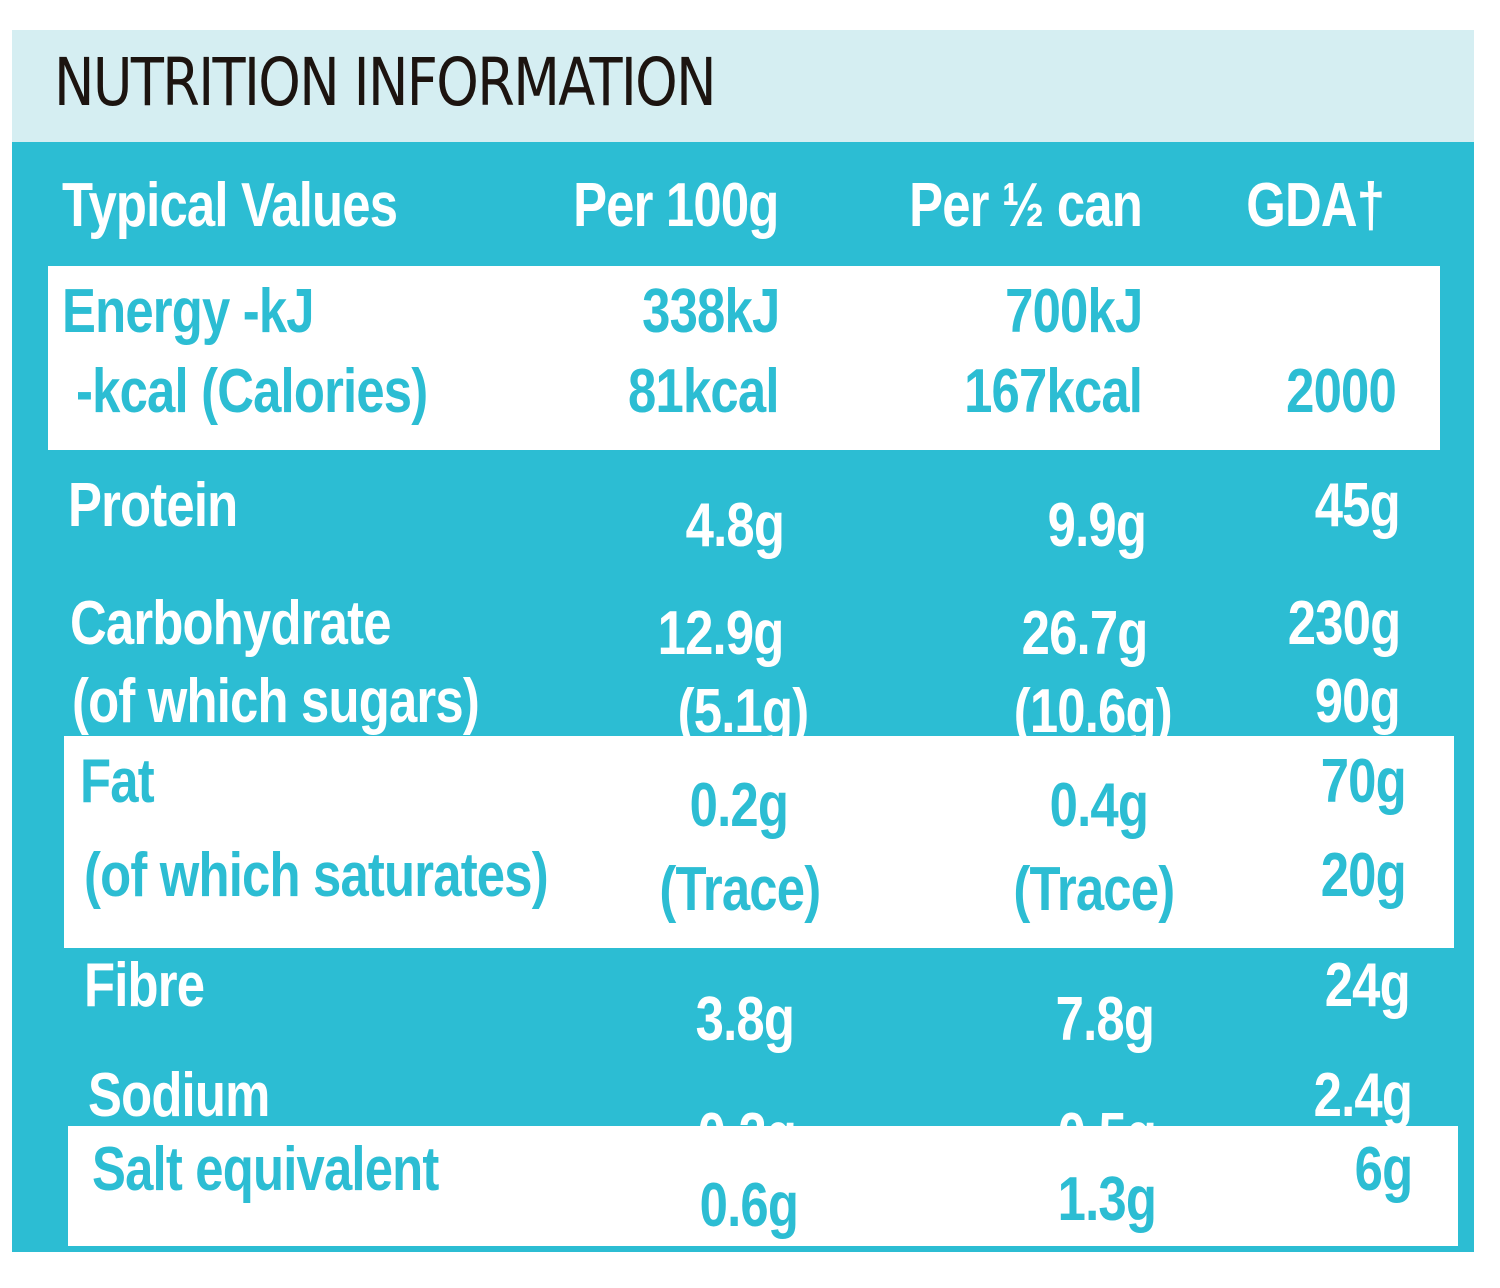 Image resolution: width=1500 pixels, height=1288 pixels. What do you see at coordinates (230, 205) in the screenshot?
I see `header-typical-values: Typical Values` at bounding box center [230, 205].